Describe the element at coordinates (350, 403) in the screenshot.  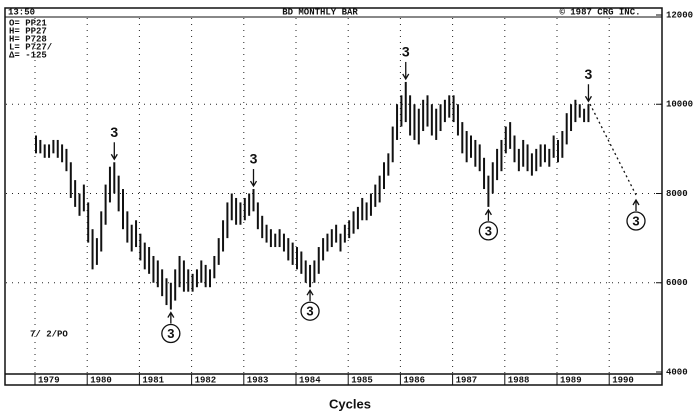
I see `caption: Cycles` at that location.